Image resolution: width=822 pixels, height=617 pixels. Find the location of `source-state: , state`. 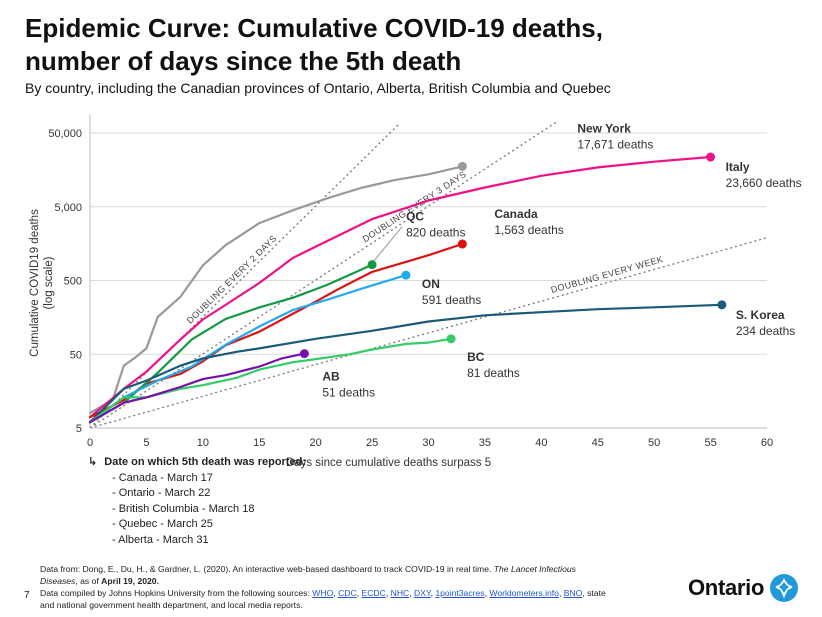

source-state: , state is located at coordinates (594, 593).